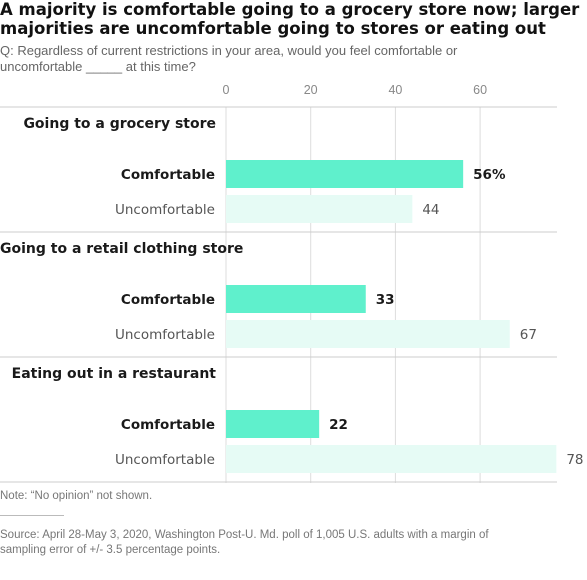 The width and height of the screenshot is (587, 580). Describe the element at coordinates (430, 210) in the screenshot. I see `bar-value-label: 44` at that location.